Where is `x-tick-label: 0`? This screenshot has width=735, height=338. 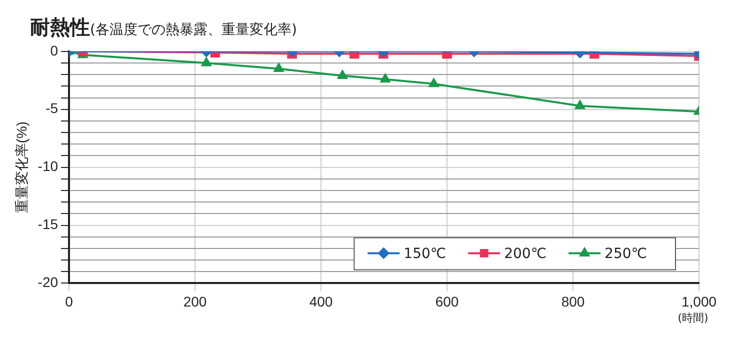
x-tick-label: 0 is located at coordinates (69, 301).